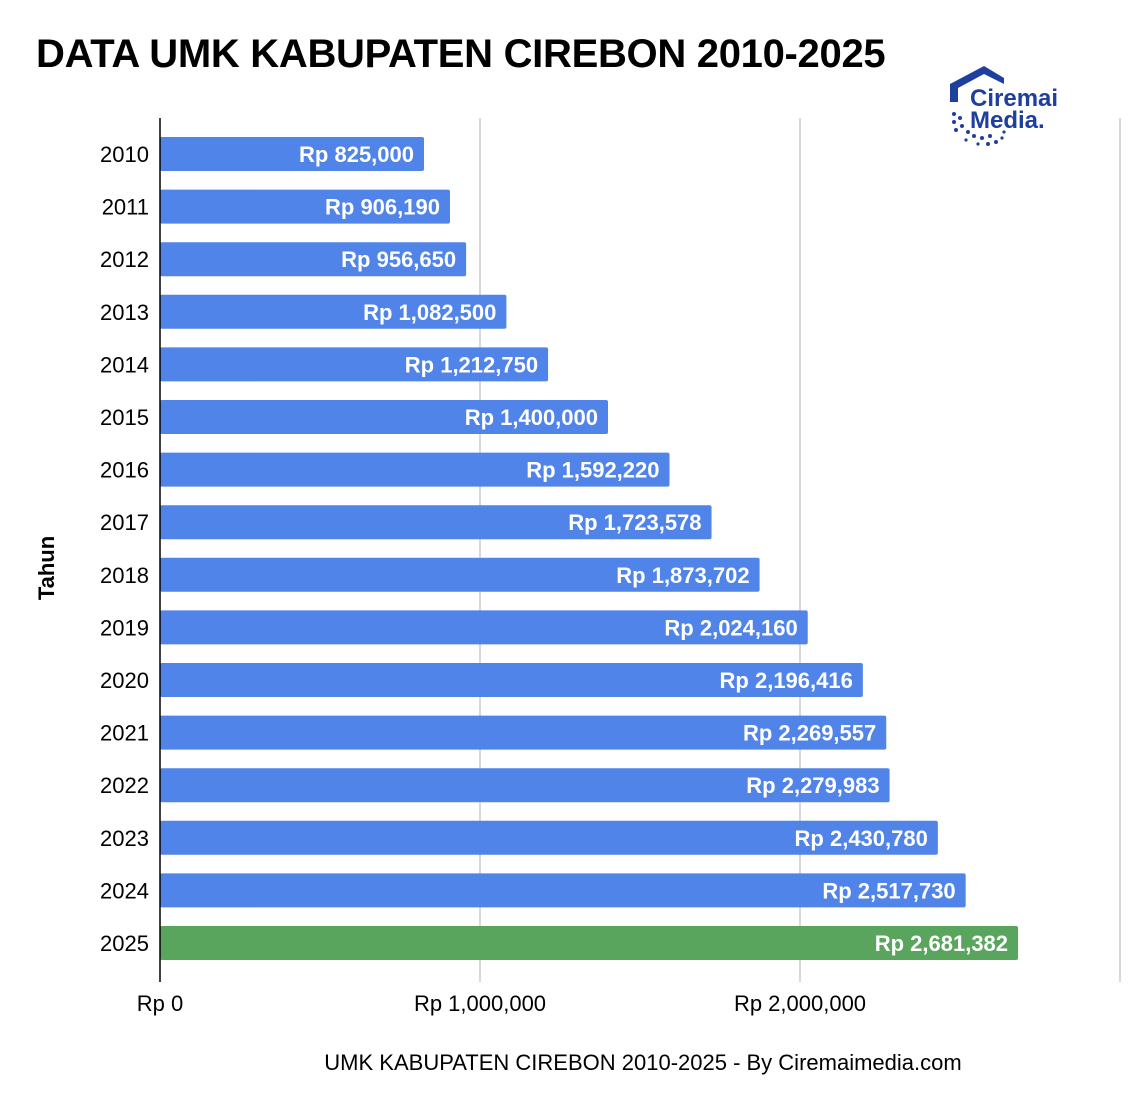 This screenshot has height=1106, width=1146. What do you see at coordinates (124, 733) in the screenshot?
I see `y-tick-label: 2021` at bounding box center [124, 733].